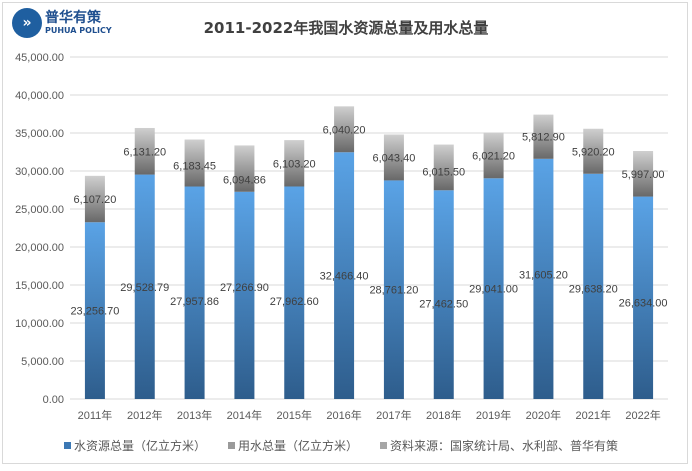  Describe the element at coordinates (346, 28) in the screenshot. I see `chart-title: 2011-2022年我国水资源总量及用水总量` at that location.